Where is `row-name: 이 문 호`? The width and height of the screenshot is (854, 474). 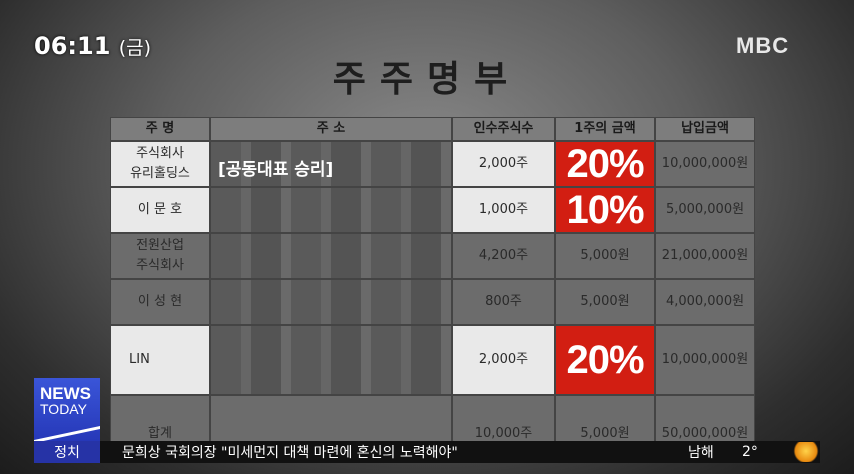 row-name: 이 문 호 is located at coordinates (160, 210).